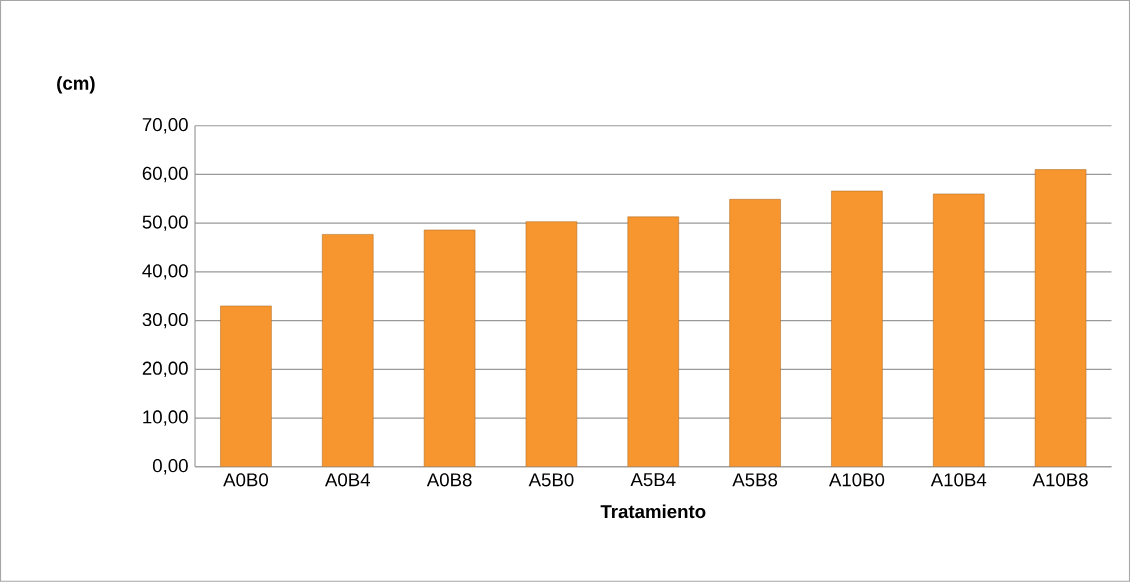  I want to click on y-tick-label: 0,00, so click(170, 467).